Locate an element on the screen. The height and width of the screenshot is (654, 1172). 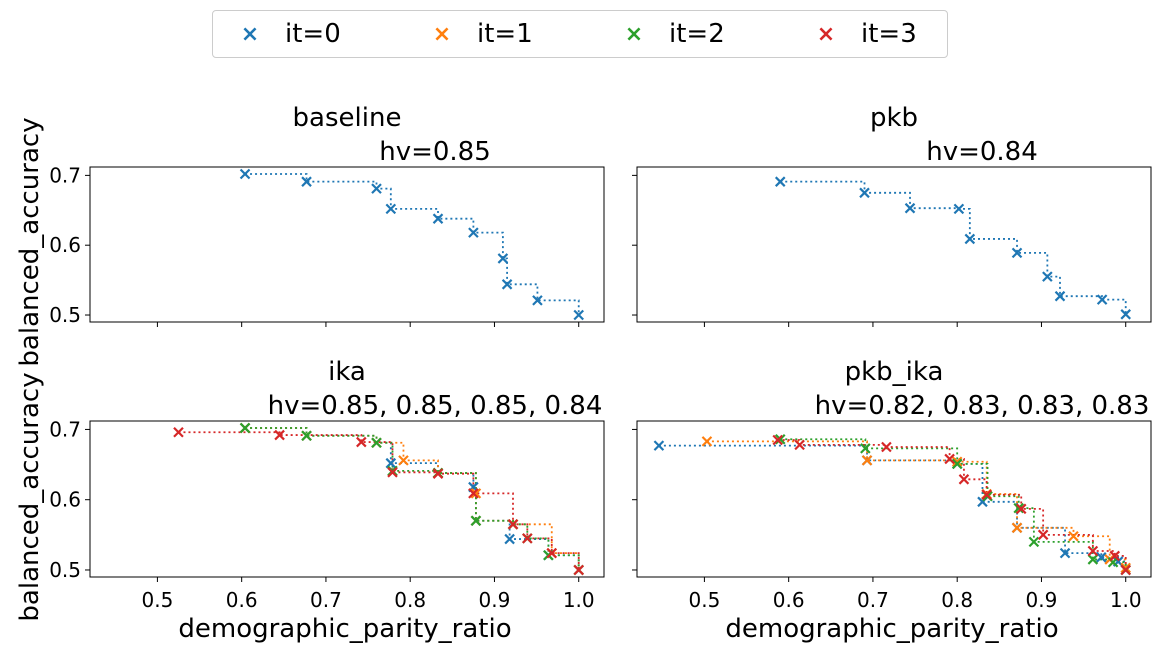
x-tick-label: 0.6 is located at coordinates (789, 600).